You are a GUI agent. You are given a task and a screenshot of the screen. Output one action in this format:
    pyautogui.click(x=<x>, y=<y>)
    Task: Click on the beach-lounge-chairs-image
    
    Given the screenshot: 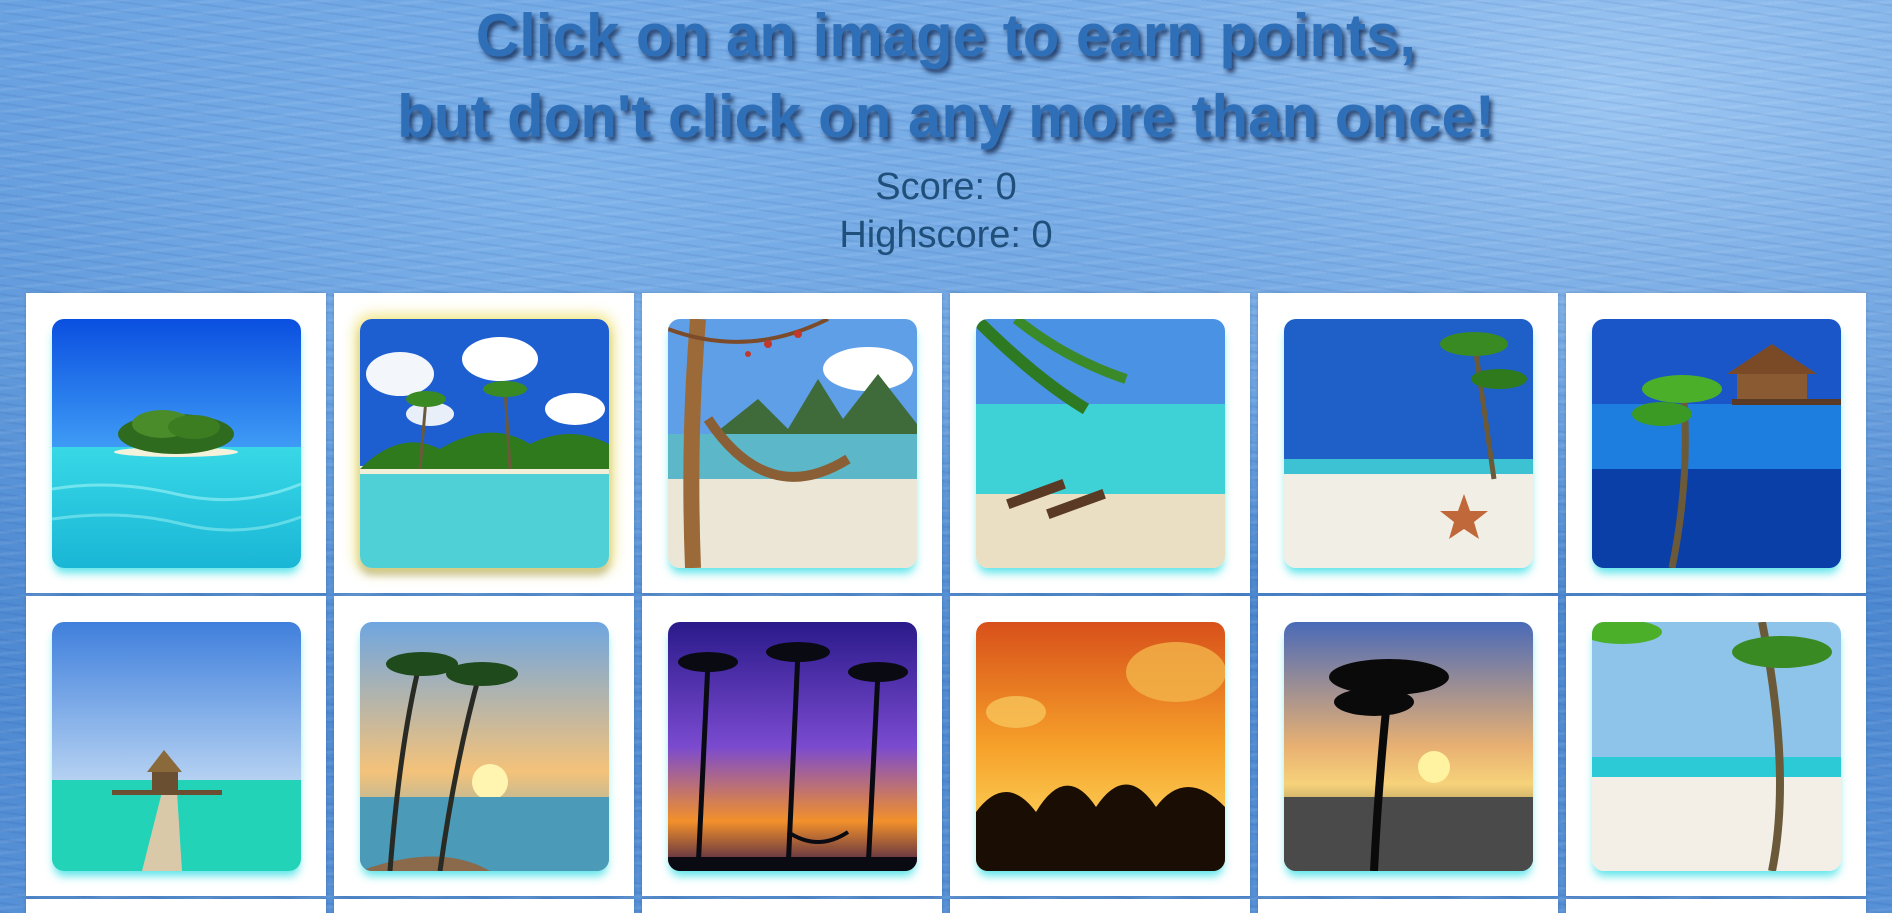 What is the action you would take?
    pyautogui.click(x=1100, y=443)
    